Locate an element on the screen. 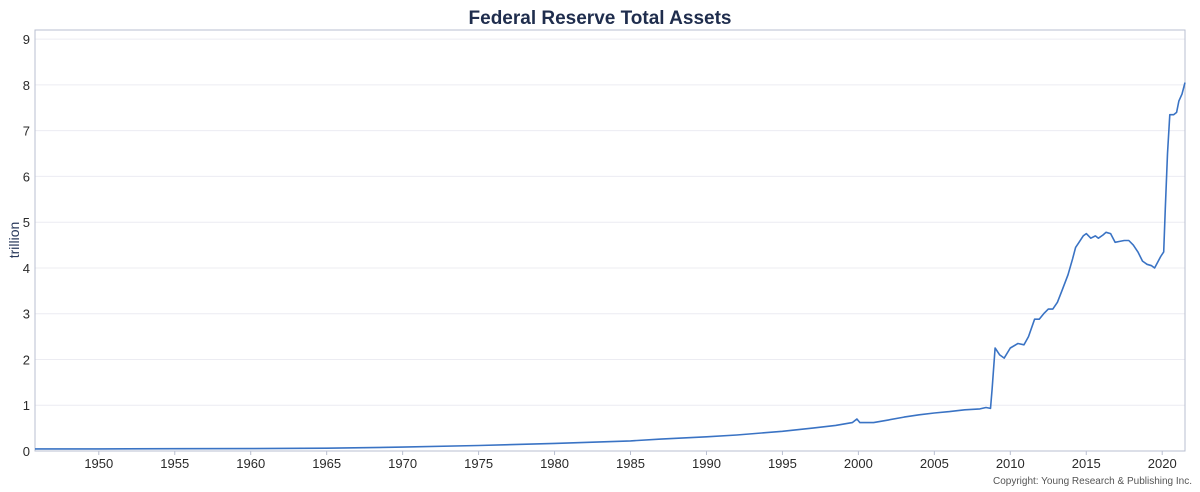 This screenshot has width=1200, height=492. x-tick-label: 1990 is located at coordinates (706, 463).